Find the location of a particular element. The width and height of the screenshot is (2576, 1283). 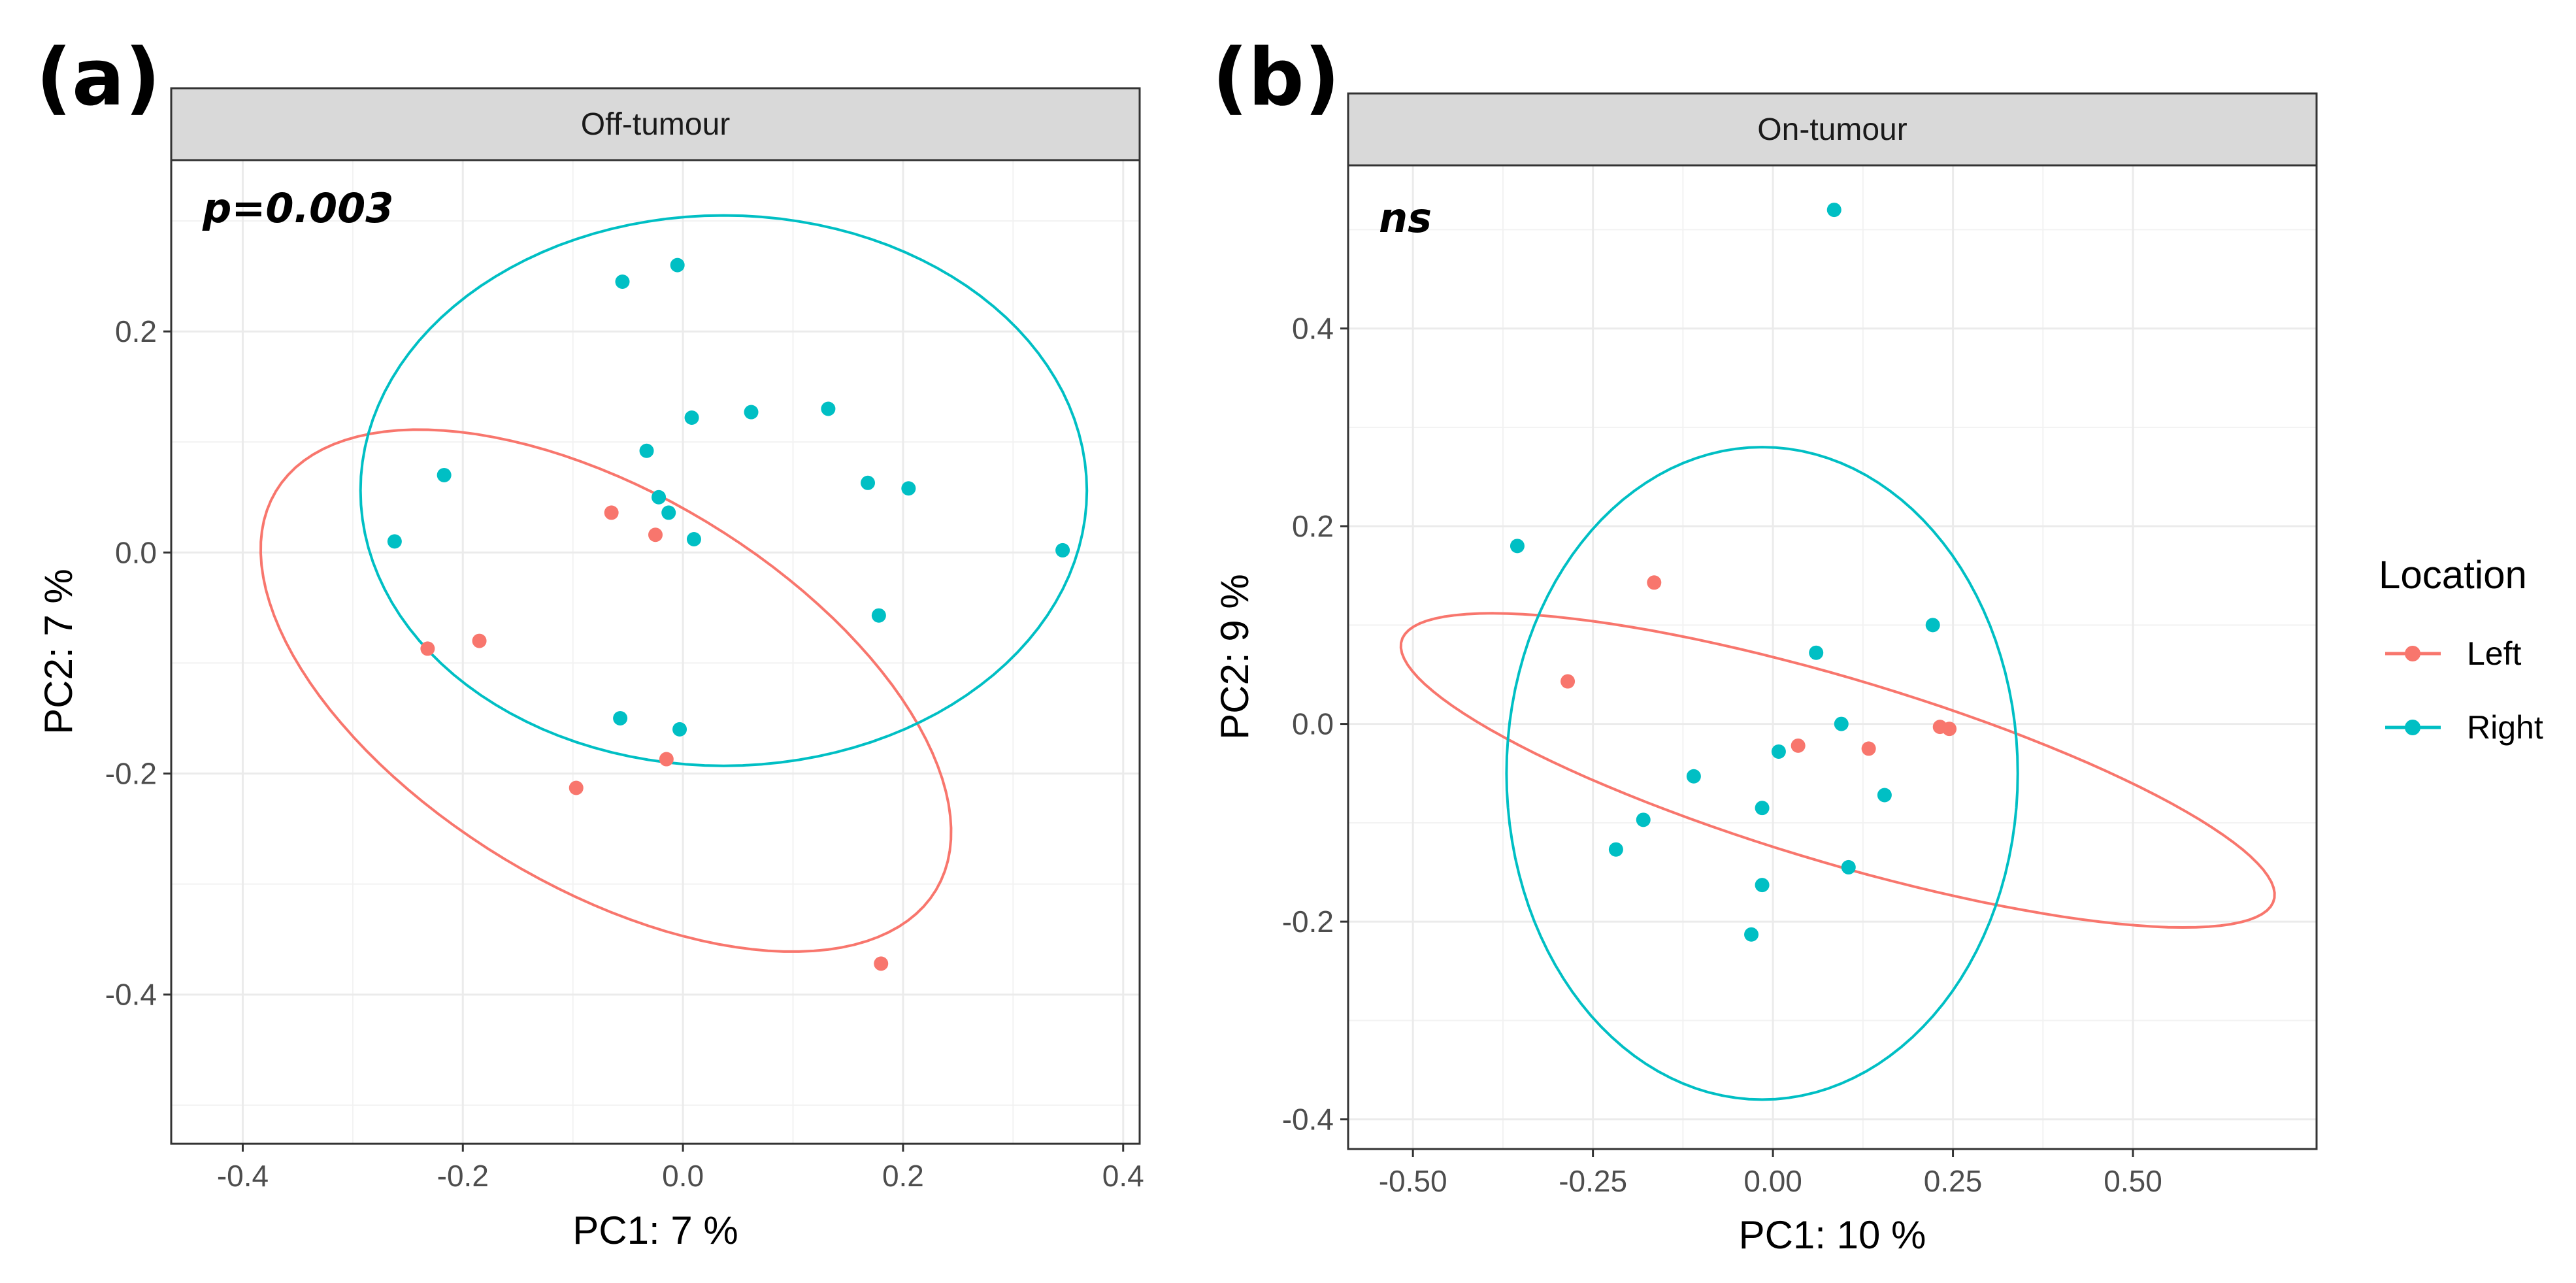

x-tick-label: 0.25 is located at coordinates (1953, 1181).